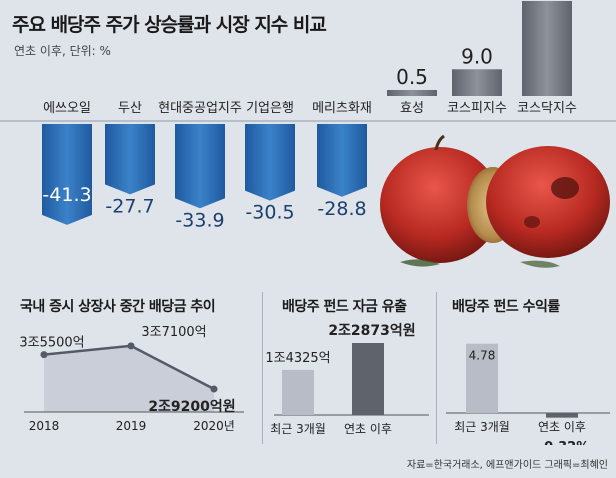 The image size is (616, 478). What do you see at coordinates (129, 206) in the screenshot?
I see `bar-value-label: -27.7` at bounding box center [129, 206].